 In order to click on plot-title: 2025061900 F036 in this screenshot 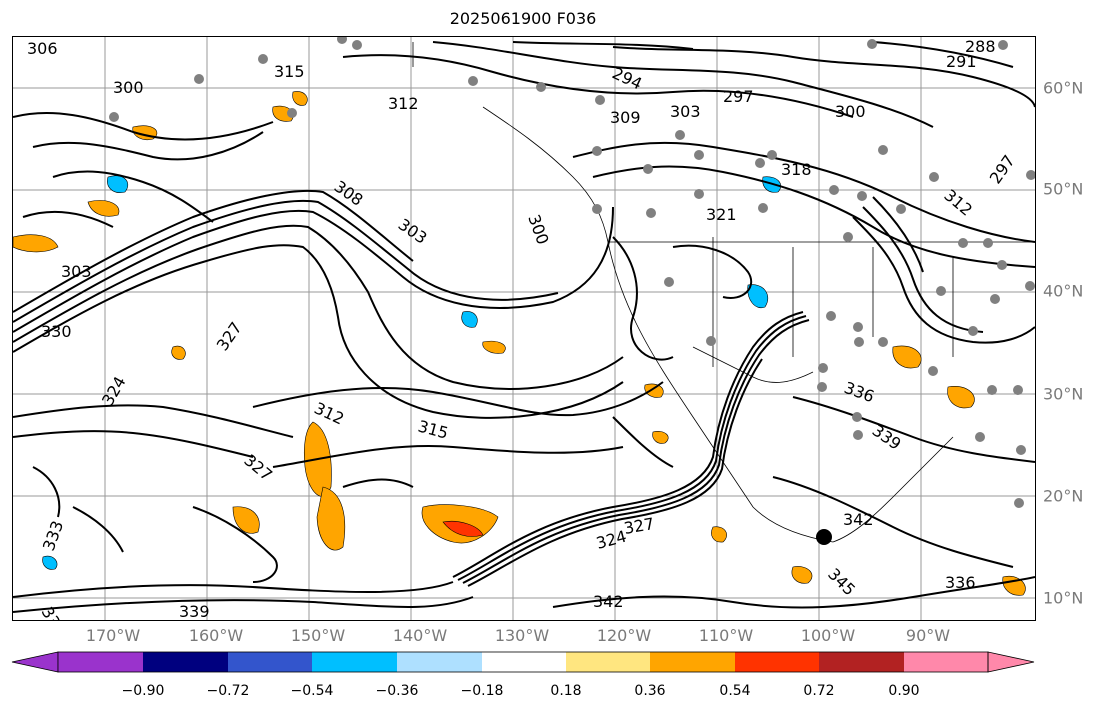, I will do `click(523, 18)`.